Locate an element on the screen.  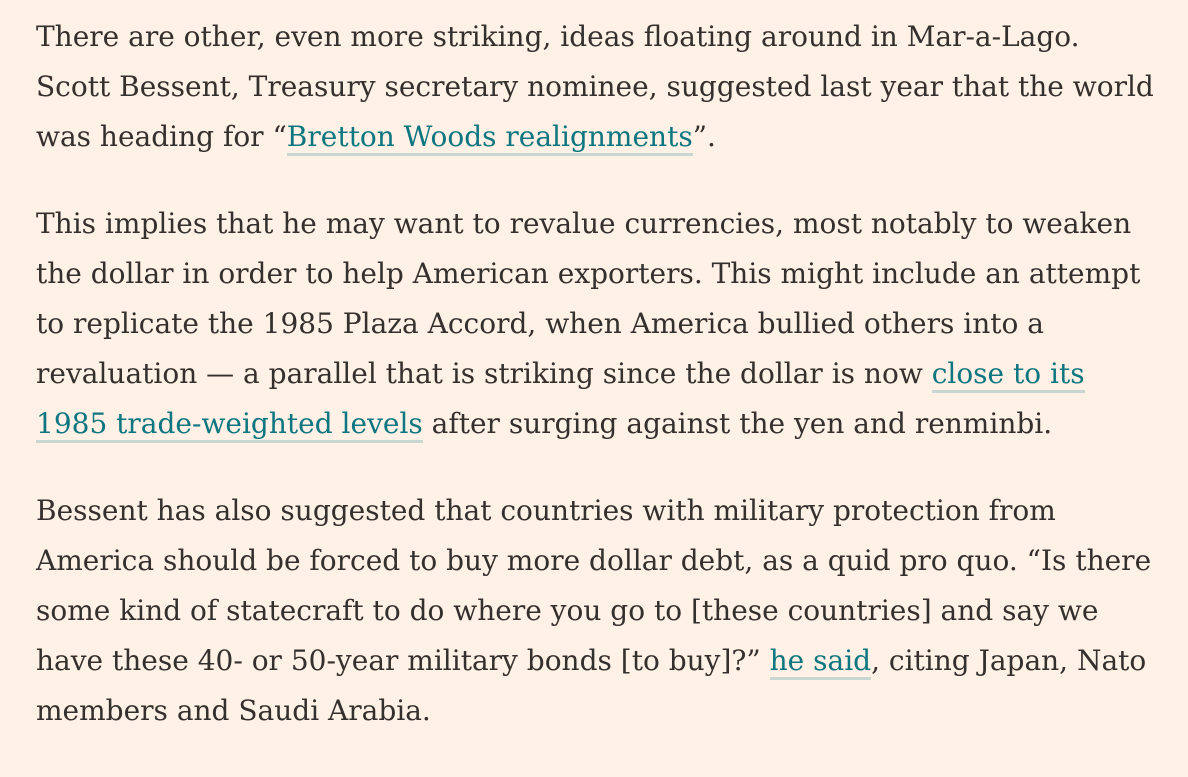
he-said-link: he said is located at coordinates (820, 662).